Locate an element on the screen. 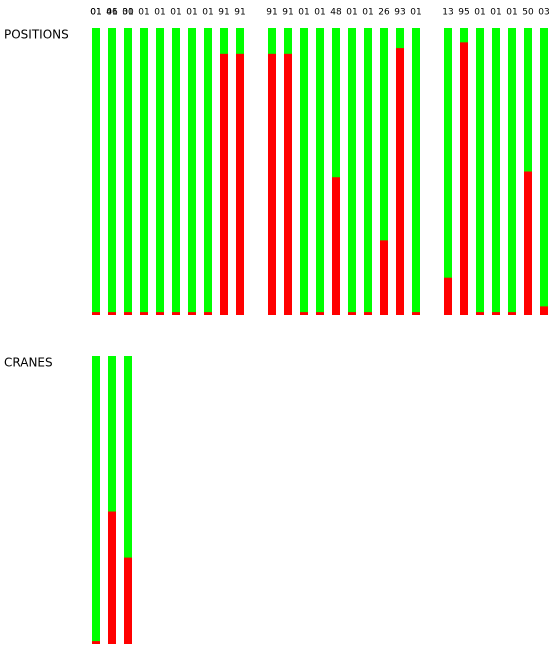 This screenshot has width=552, height=650. bar-label: 30 is located at coordinates (128, 13).